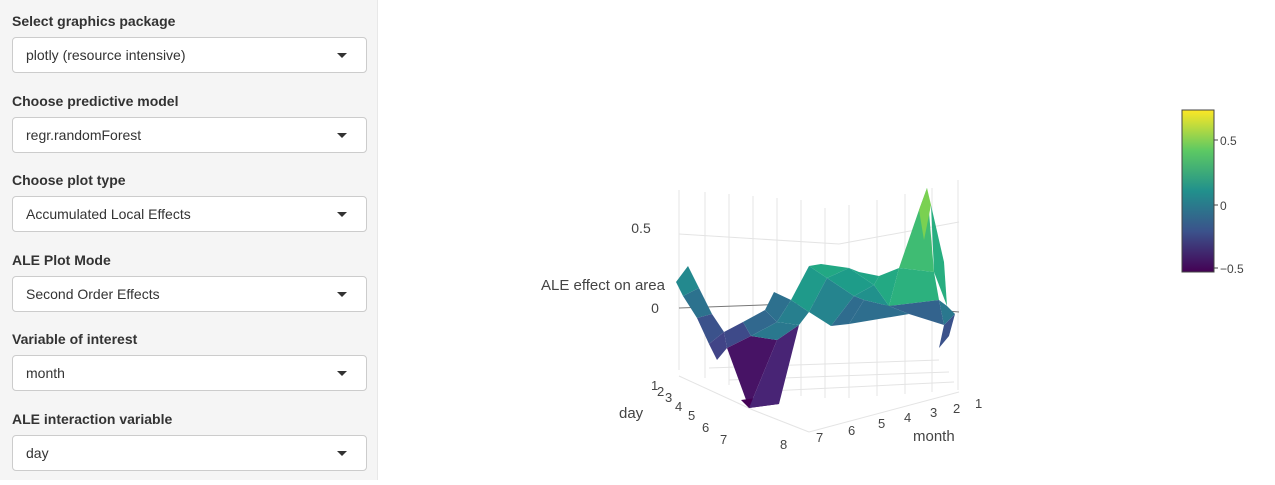 This screenshot has height=485, width=1275. I want to click on plot-type-label: Choose plot type, so click(69, 180).